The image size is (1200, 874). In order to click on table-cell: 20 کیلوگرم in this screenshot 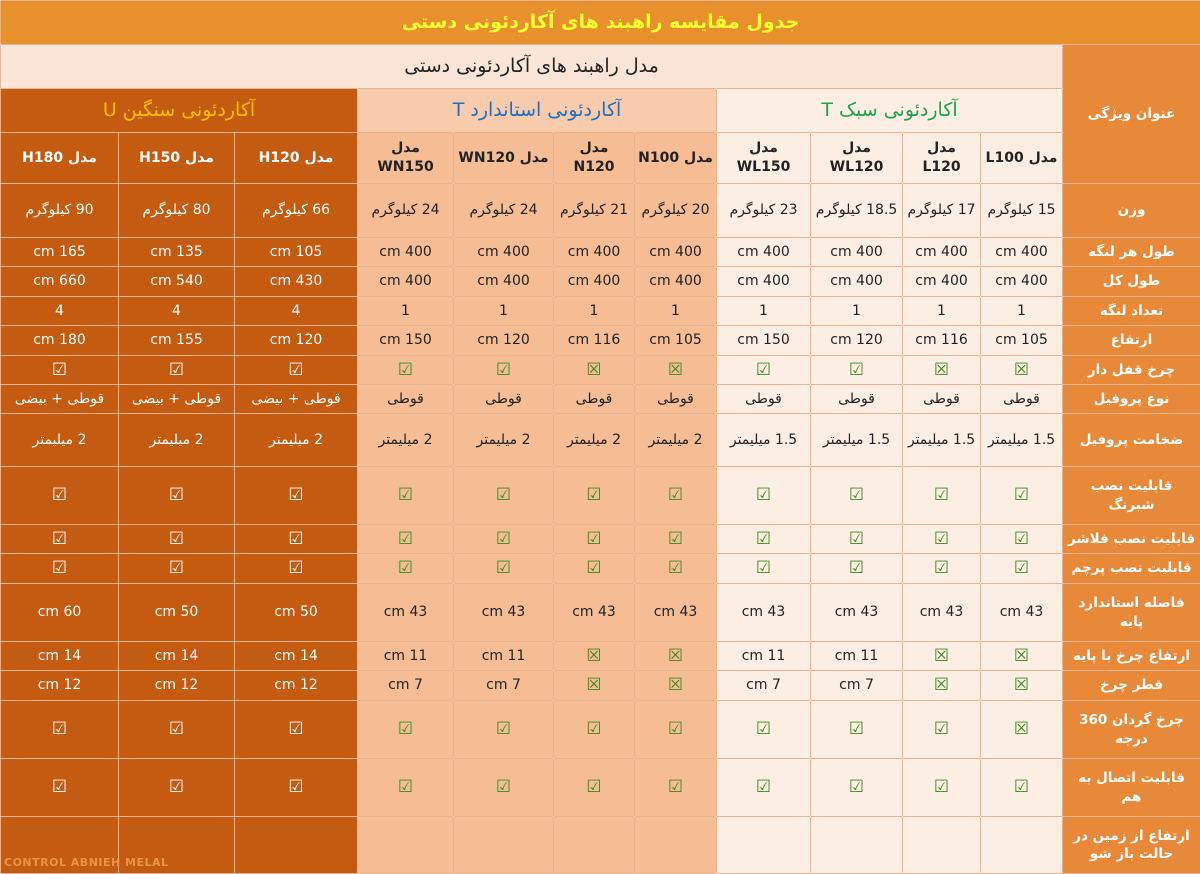, I will do `click(676, 211)`.